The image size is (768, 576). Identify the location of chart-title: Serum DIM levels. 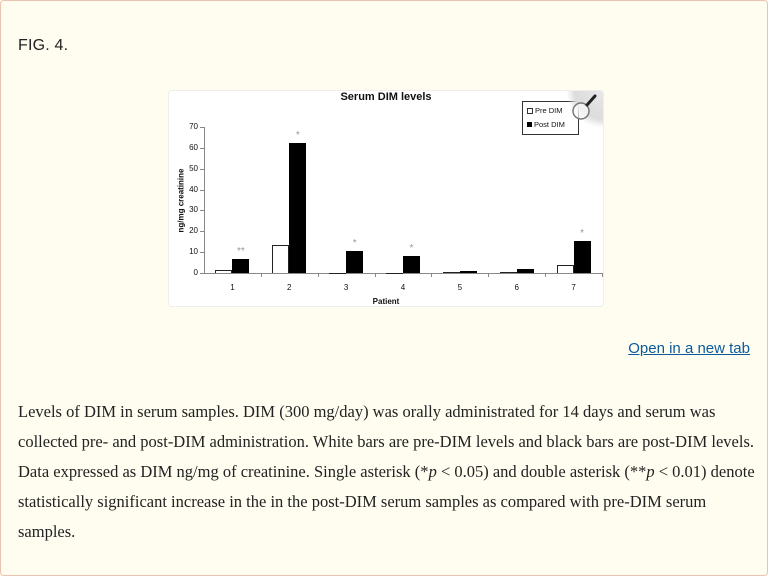
(386, 97).